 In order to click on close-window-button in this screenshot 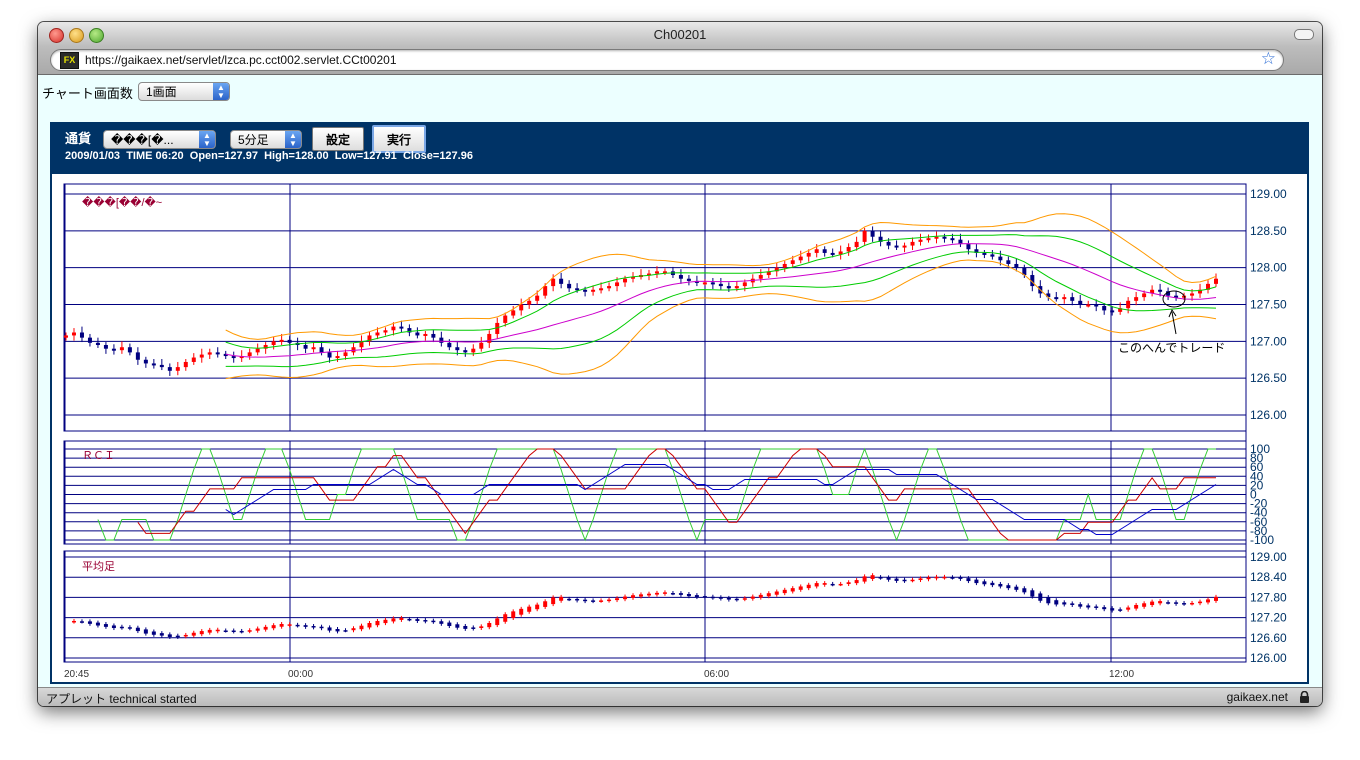, I will do `click(56, 35)`.